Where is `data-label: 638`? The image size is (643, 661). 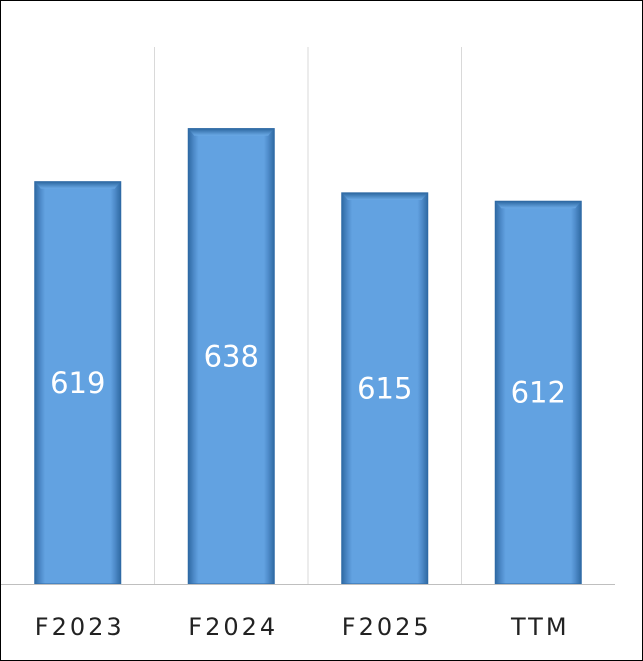
data-label: 638 is located at coordinates (231, 356).